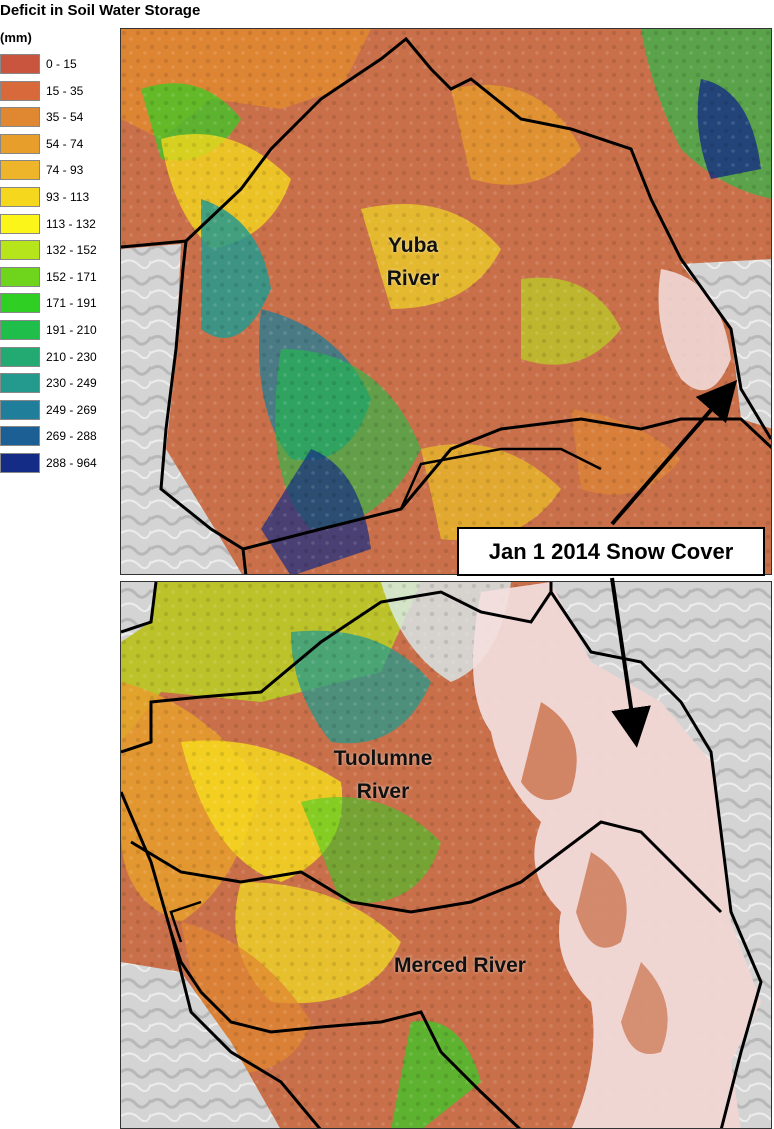 The height and width of the screenshot is (1129, 774). I want to click on arrow-to-tuolumne-snow, so click(630, 662).